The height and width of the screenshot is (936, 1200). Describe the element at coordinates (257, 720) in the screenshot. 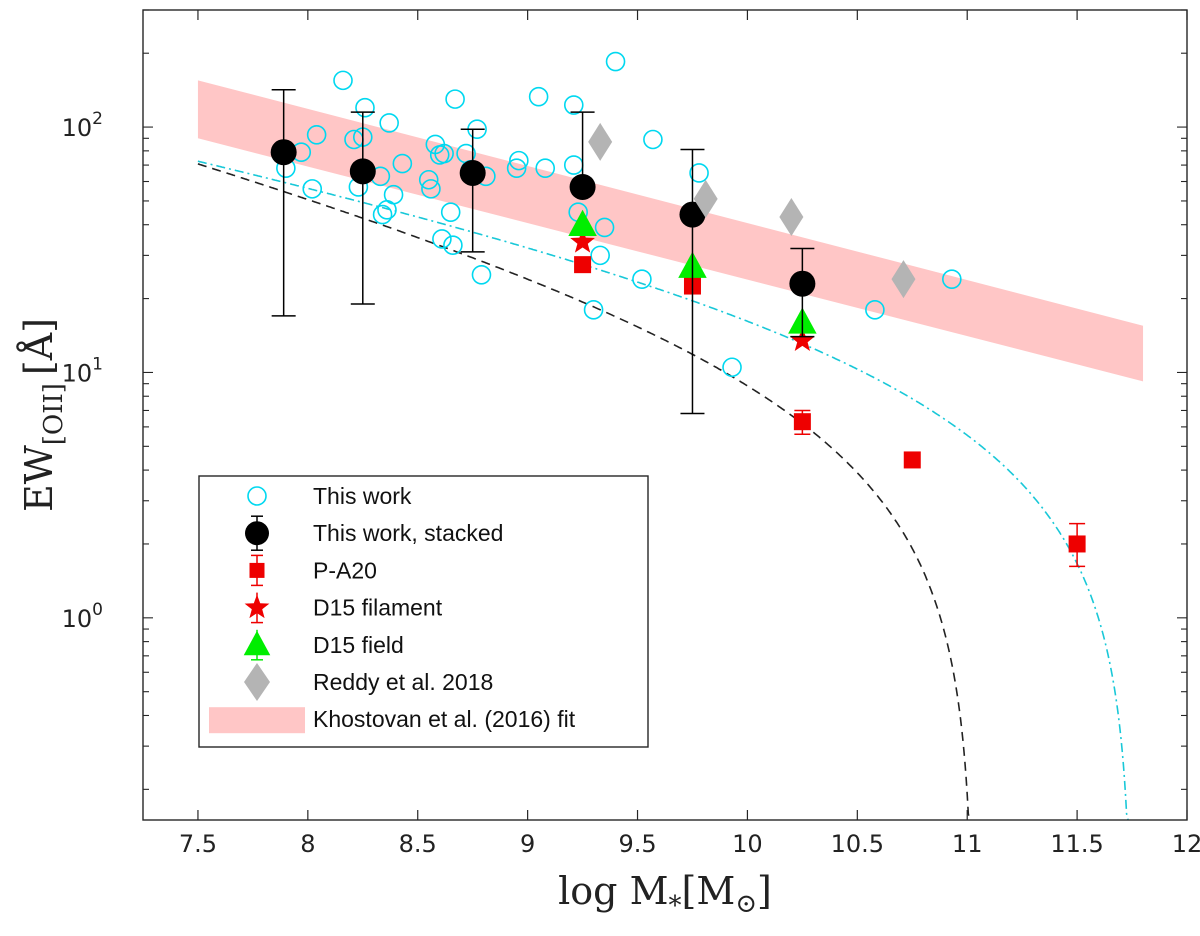

I see `legend-band-swatch` at that location.